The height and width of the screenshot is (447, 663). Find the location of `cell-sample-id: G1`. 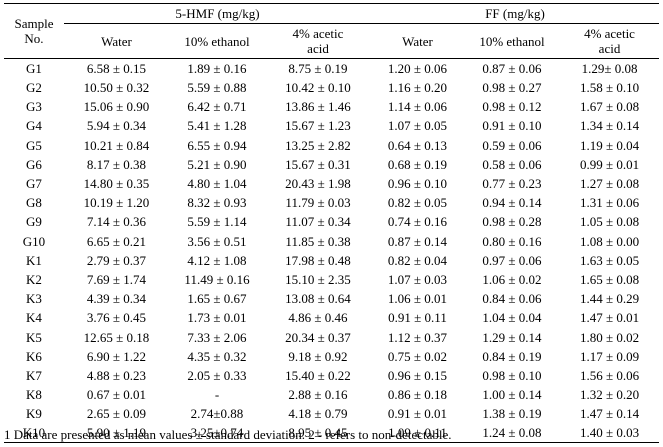

cell-sample-id: G1 is located at coordinates (34, 68).